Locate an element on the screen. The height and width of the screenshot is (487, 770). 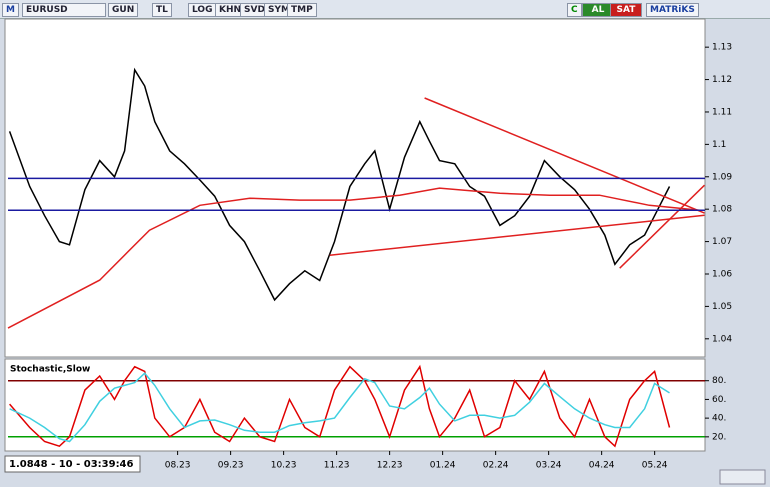
btn: KHN is located at coordinates (230, 10).